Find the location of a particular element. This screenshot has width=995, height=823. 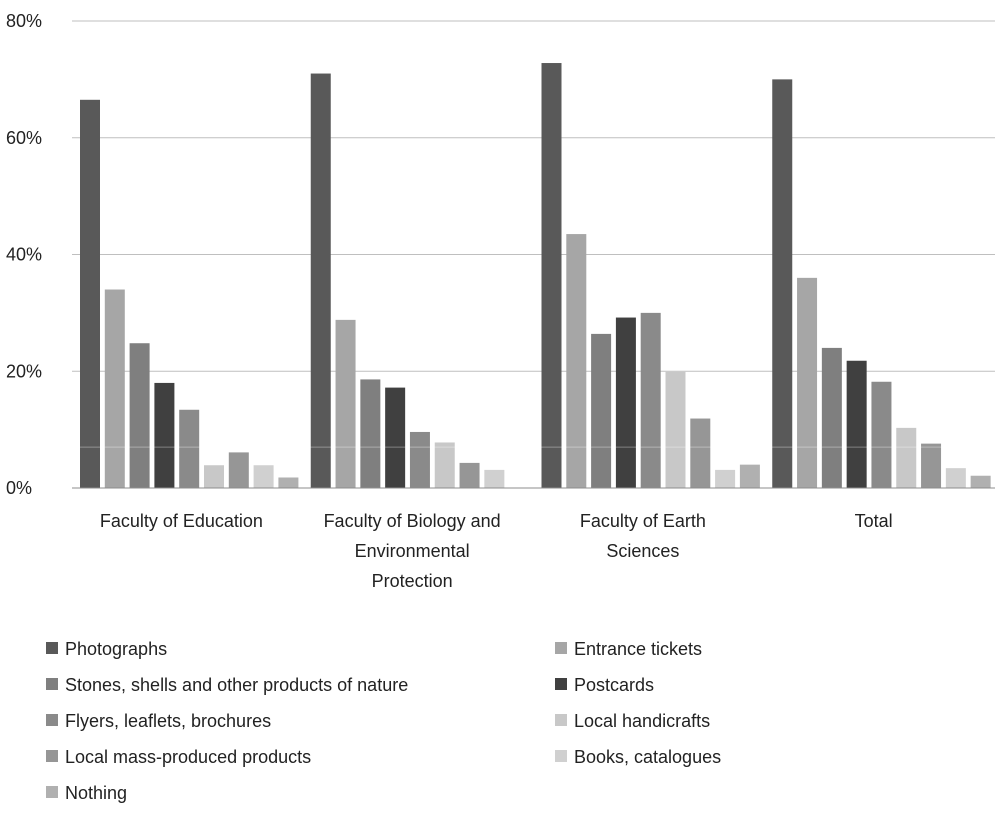

legend-label: Books, catalogues is located at coordinates (647, 757).